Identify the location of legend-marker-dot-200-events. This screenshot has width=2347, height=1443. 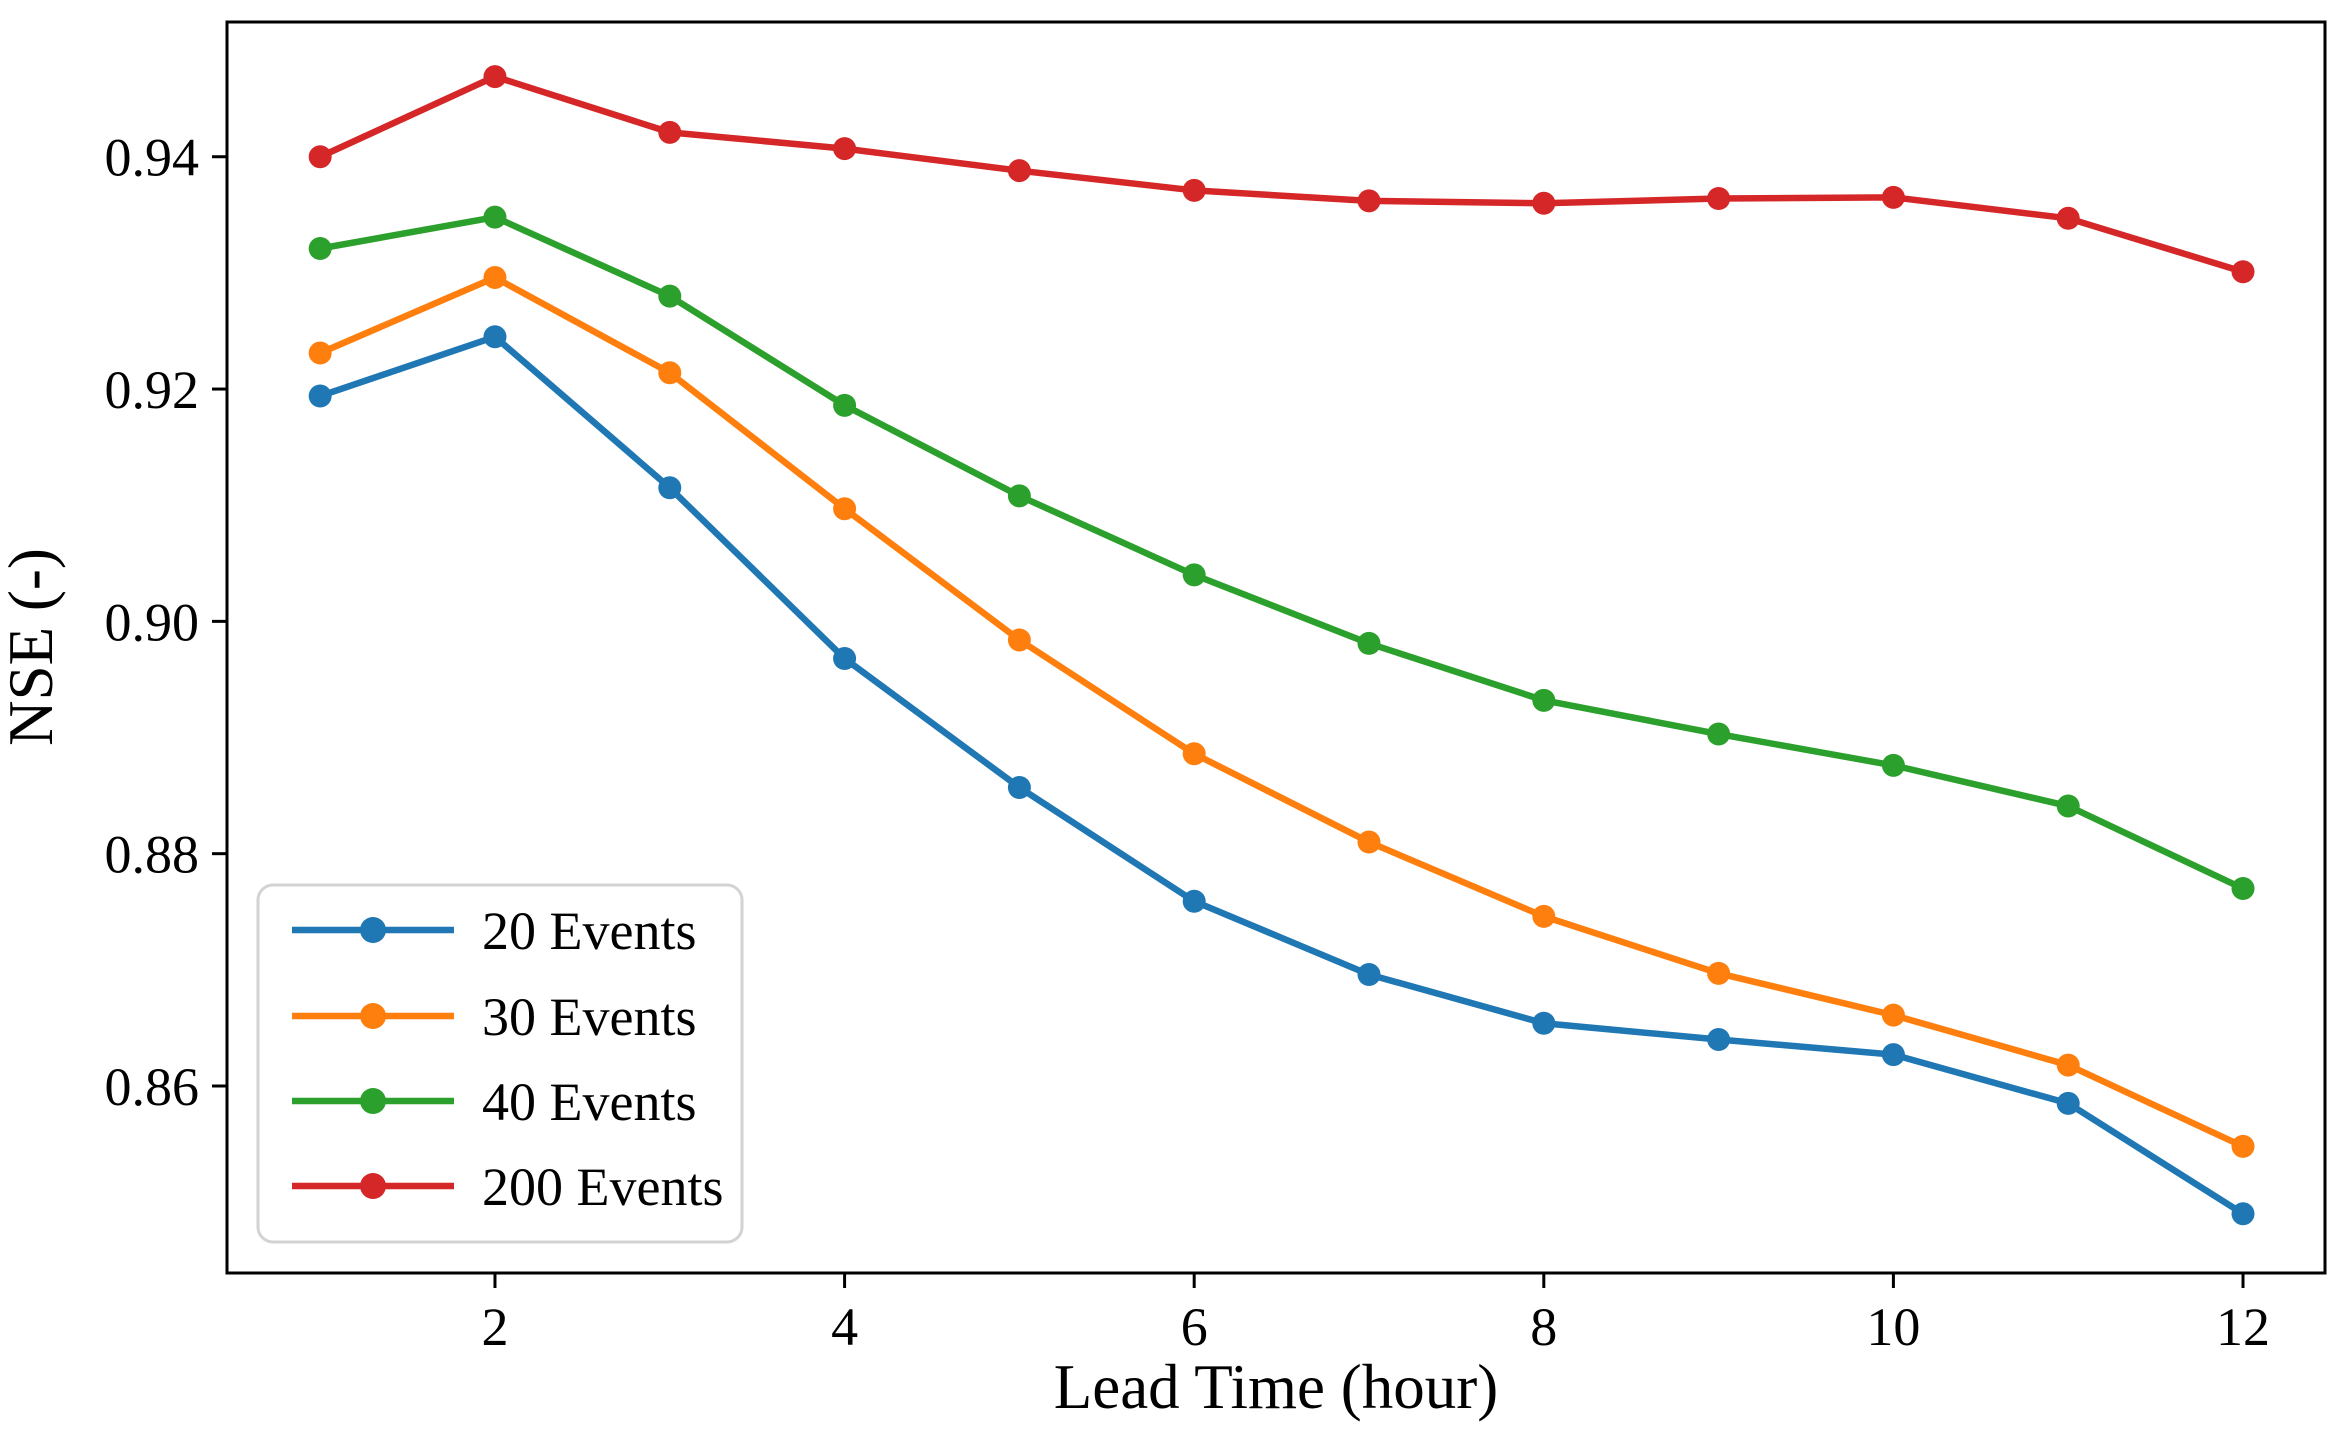
(373, 1186).